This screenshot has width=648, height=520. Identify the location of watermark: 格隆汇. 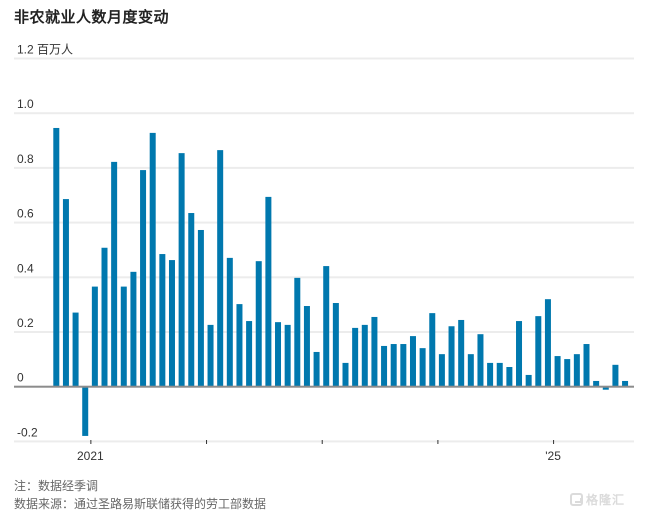
(597, 499).